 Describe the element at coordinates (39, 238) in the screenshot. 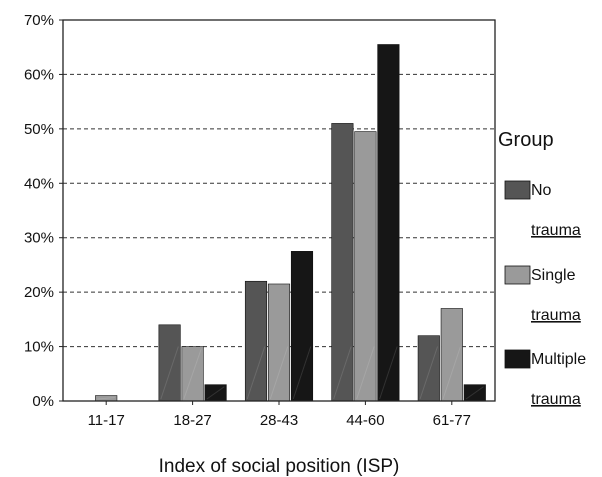

I see `y-tick-label: 30%` at that location.